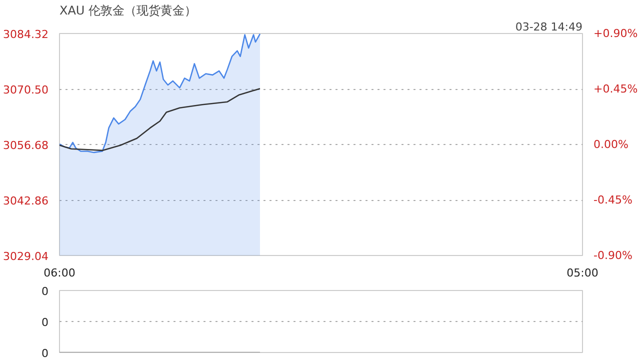 The width and height of the screenshot is (640, 360). Describe the element at coordinates (26, 145) in the screenshot. I see `y-tick-label: 3056.68` at that location.